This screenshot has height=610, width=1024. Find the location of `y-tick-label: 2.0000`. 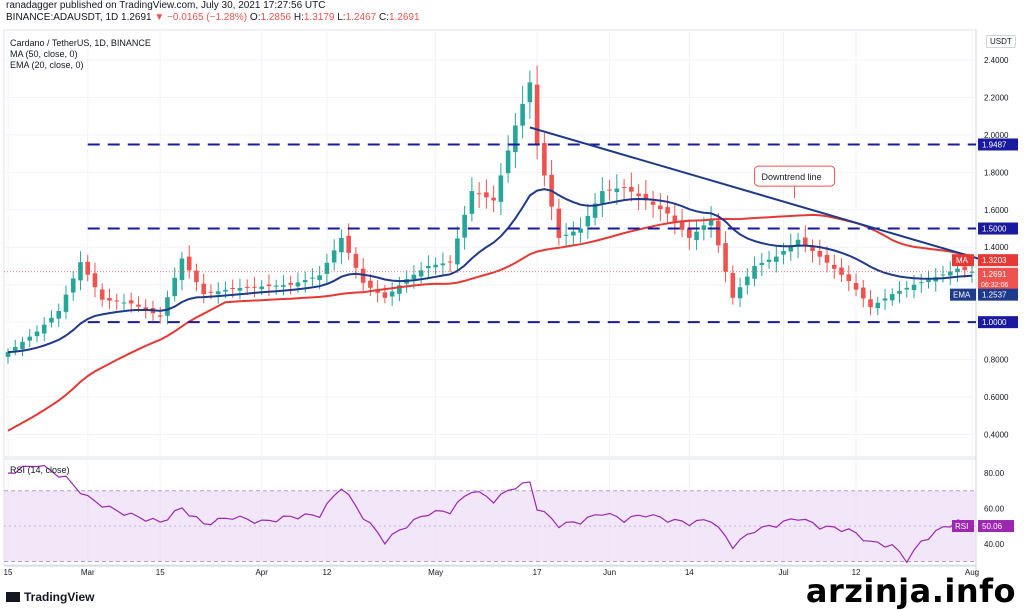

y-tick-label: 2.0000 is located at coordinates (996, 135).